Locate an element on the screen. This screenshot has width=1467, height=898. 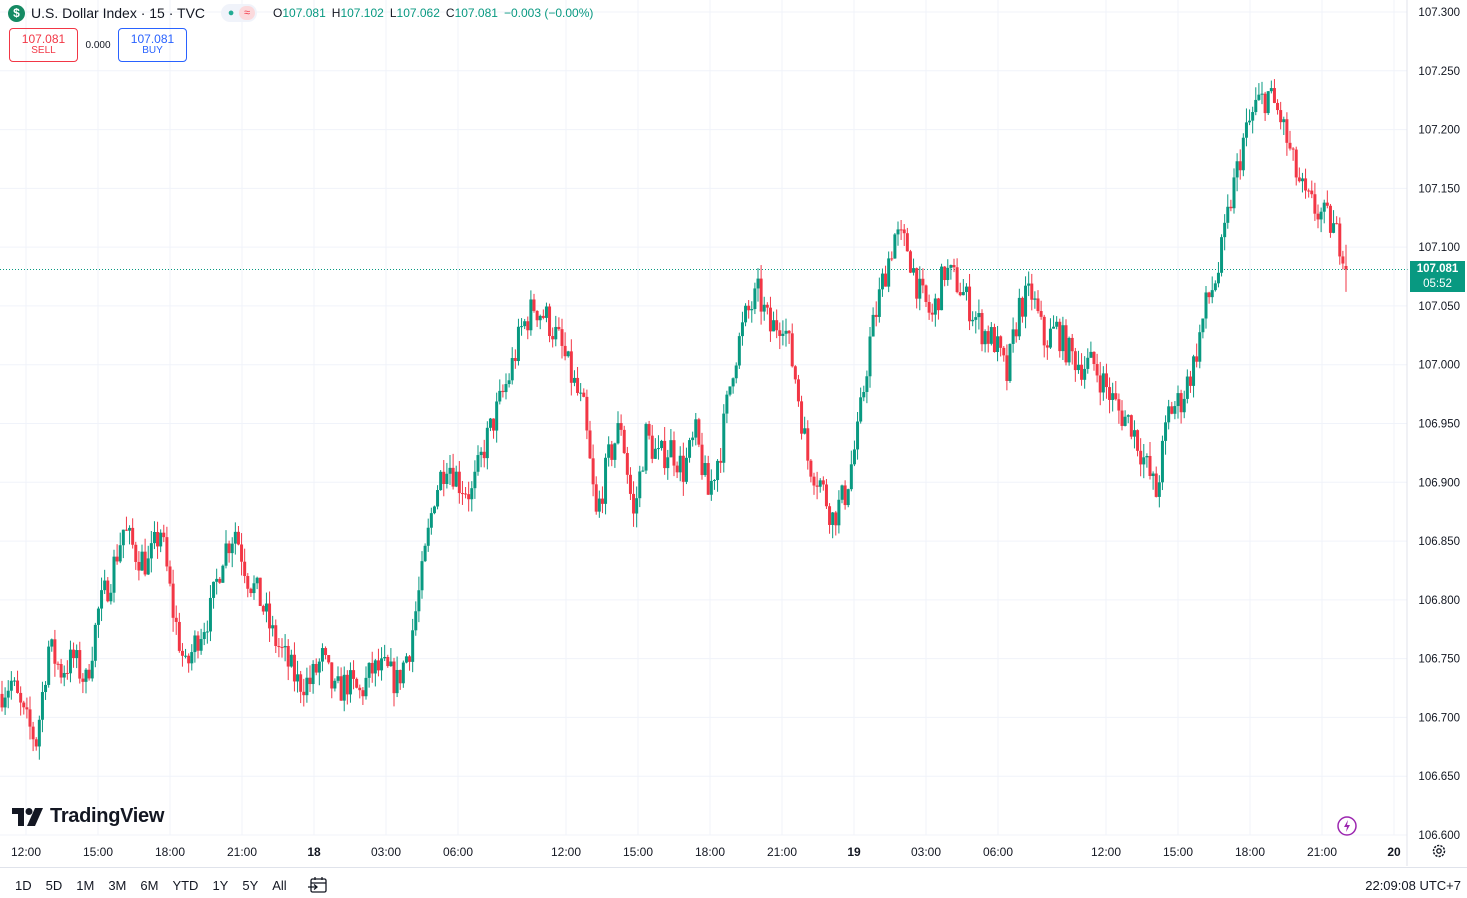
range-1d-button: 1D is located at coordinates (23, 885).